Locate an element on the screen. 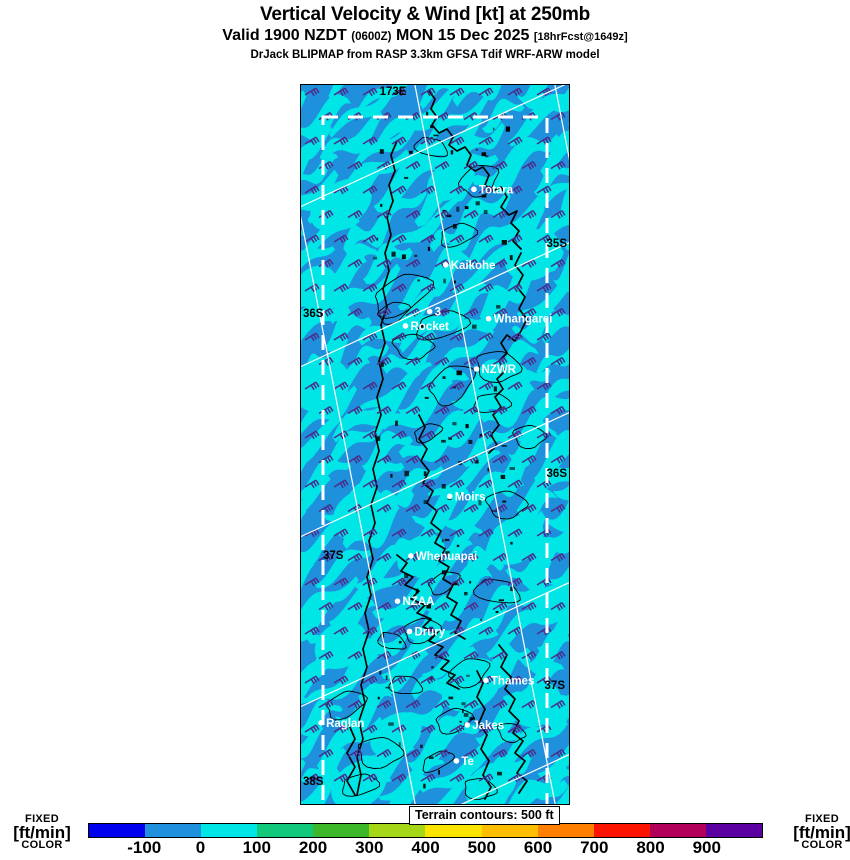 The height and width of the screenshot is (860, 850). station-label: Kaikohe is located at coordinates (473, 266).